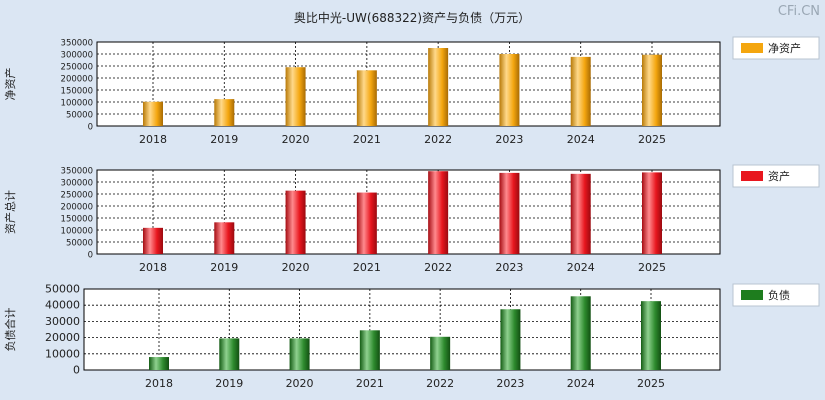 The image size is (825, 400). What do you see at coordinates (10, 212) in the screenshot?
I see `y-axis-label: 资产总计` at bounding box center [10, 212].